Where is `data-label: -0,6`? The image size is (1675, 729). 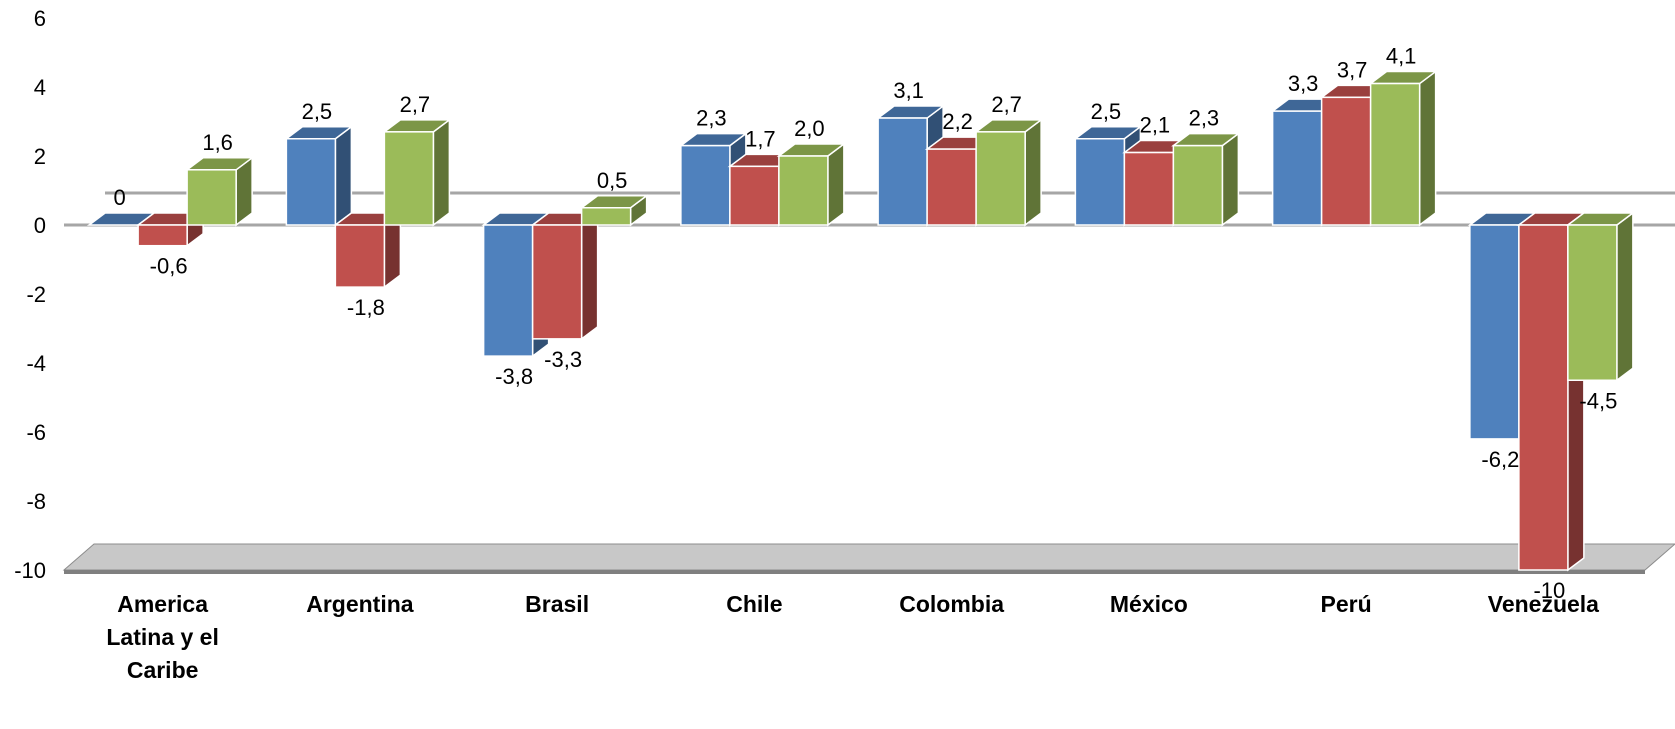 data-label: -0,6 is located at coordinates (169, 266).